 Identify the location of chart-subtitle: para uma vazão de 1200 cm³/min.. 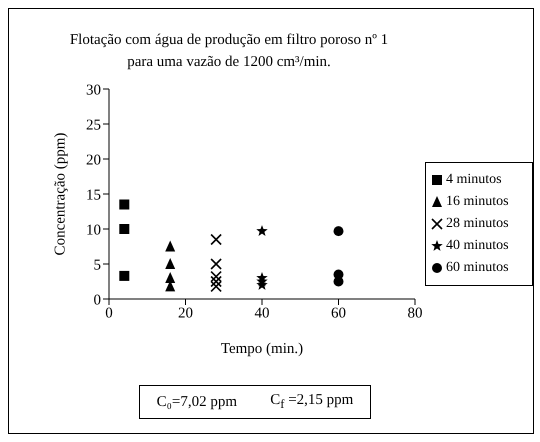
(229, 62).